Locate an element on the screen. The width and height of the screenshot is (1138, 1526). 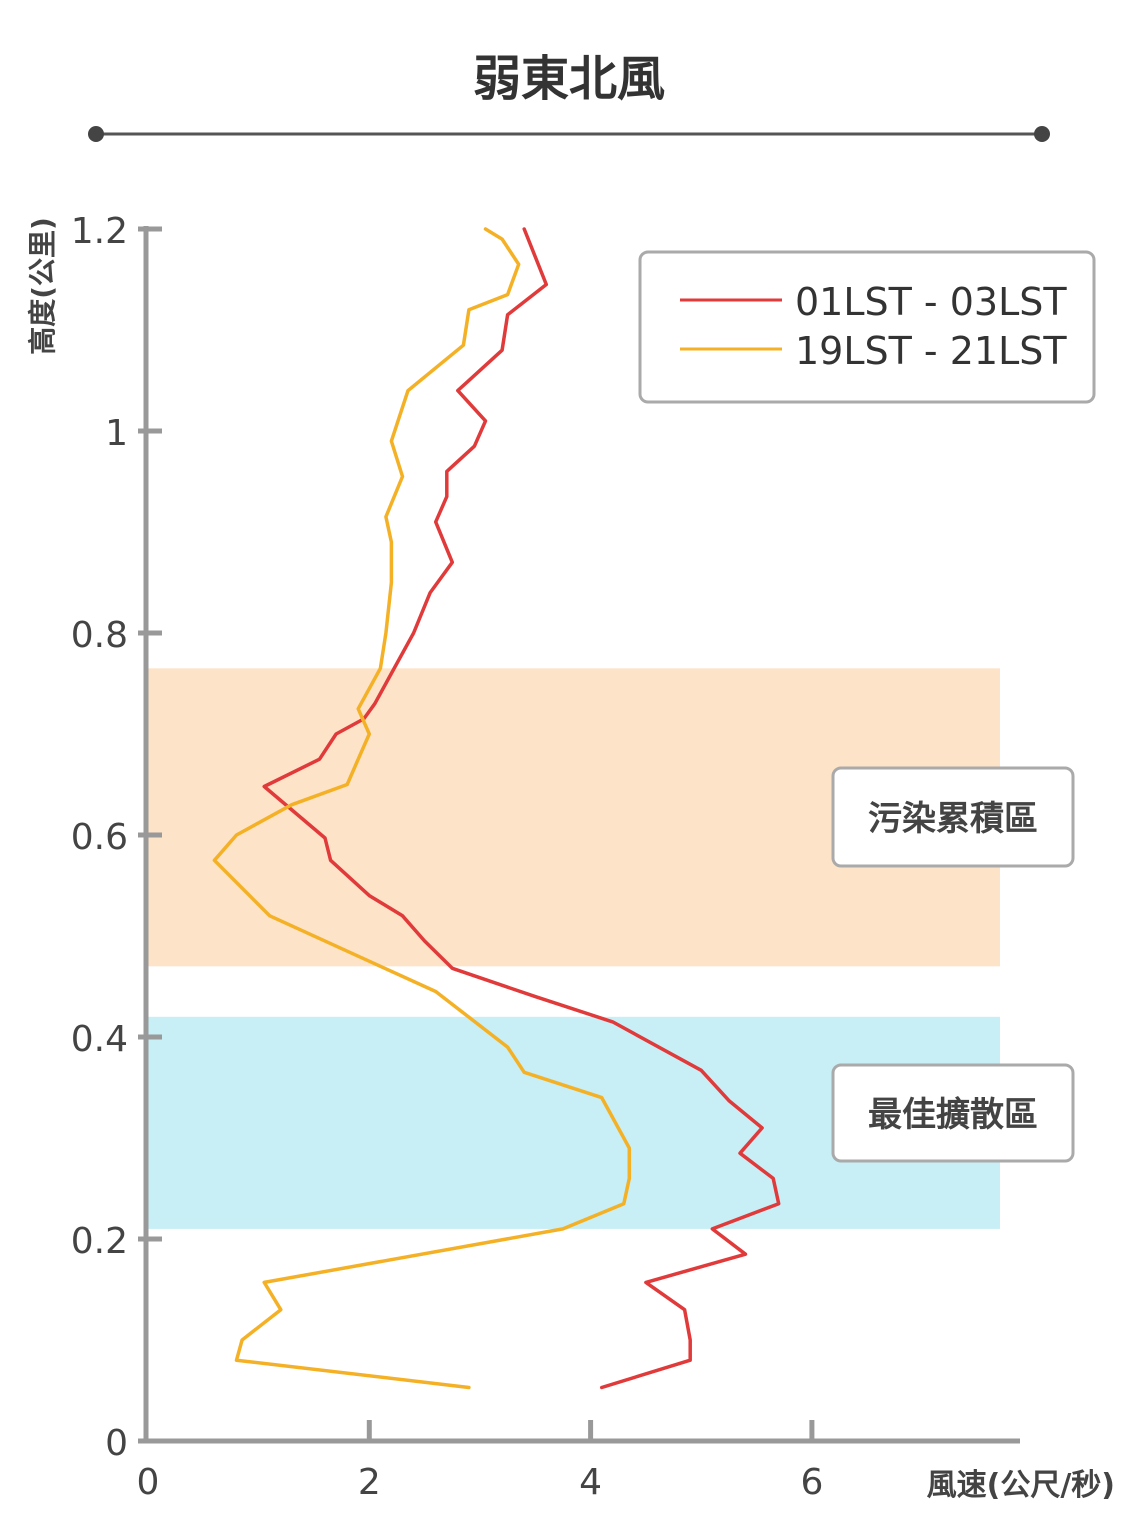
title-divider-left-dot is located at coordinates (96, 134).